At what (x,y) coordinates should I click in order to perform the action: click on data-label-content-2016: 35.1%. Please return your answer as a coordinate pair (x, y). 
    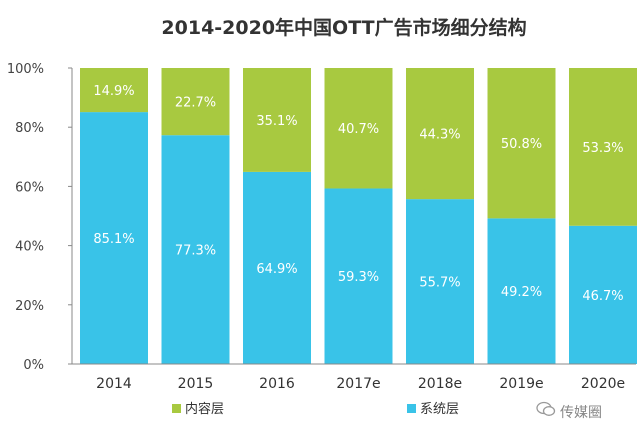
    Looking at the image, I should click on (276, 121).